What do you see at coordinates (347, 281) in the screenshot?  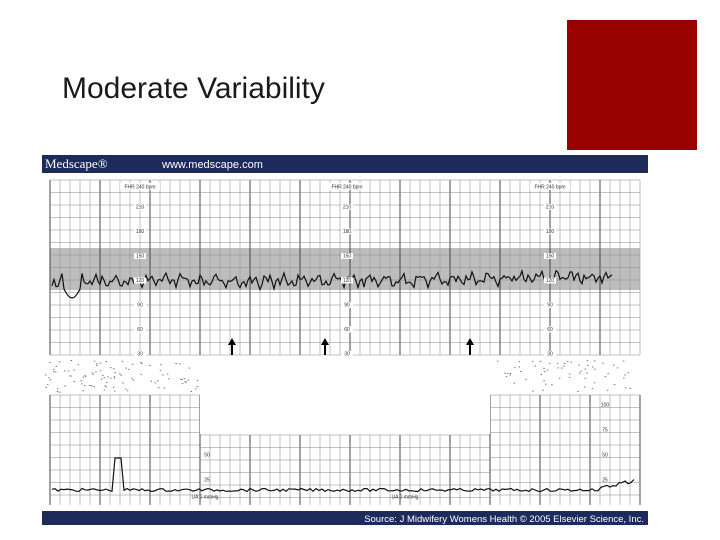 I see `fhr-scale-label: 120` at bounding box center [347, 281].